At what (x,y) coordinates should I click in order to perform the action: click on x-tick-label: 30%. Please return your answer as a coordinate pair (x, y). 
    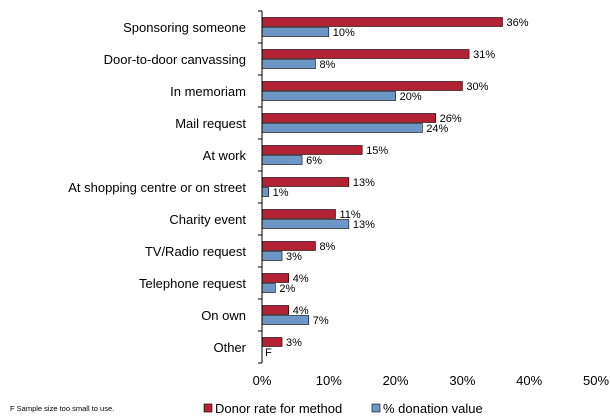
    Looking at the image, I should click on (462, 380).